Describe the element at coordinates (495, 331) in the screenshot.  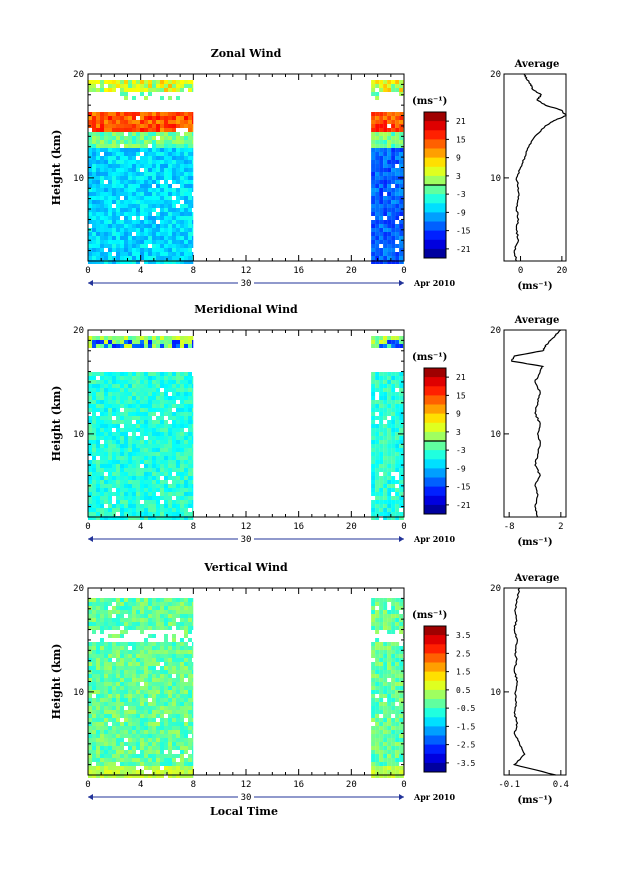
I see `profile-y-tick-label: 20` at that location.